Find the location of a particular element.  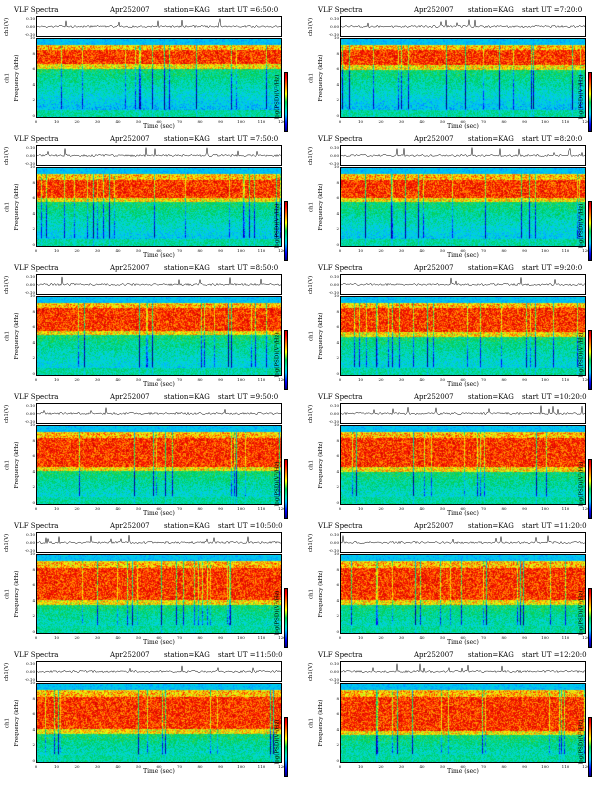

colorbar-label-line: log(PSD)(V²/Hz) is located at coordinates (277, 613).